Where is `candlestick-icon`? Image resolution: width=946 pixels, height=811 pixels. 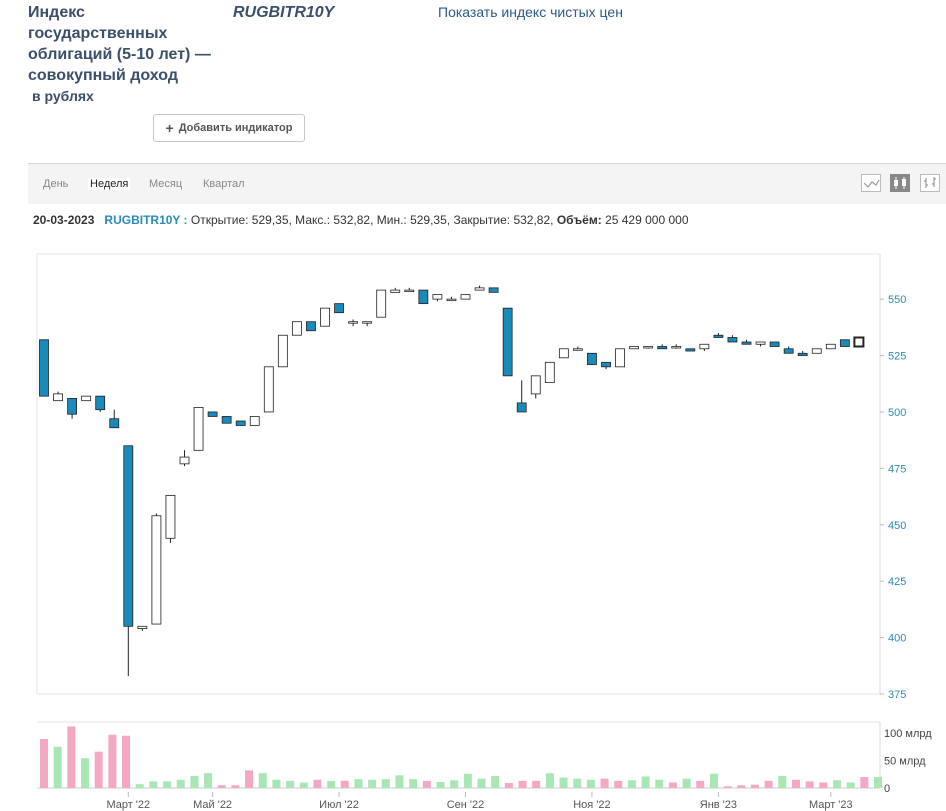
candlestick-icon is located at coordinates (900, 183).